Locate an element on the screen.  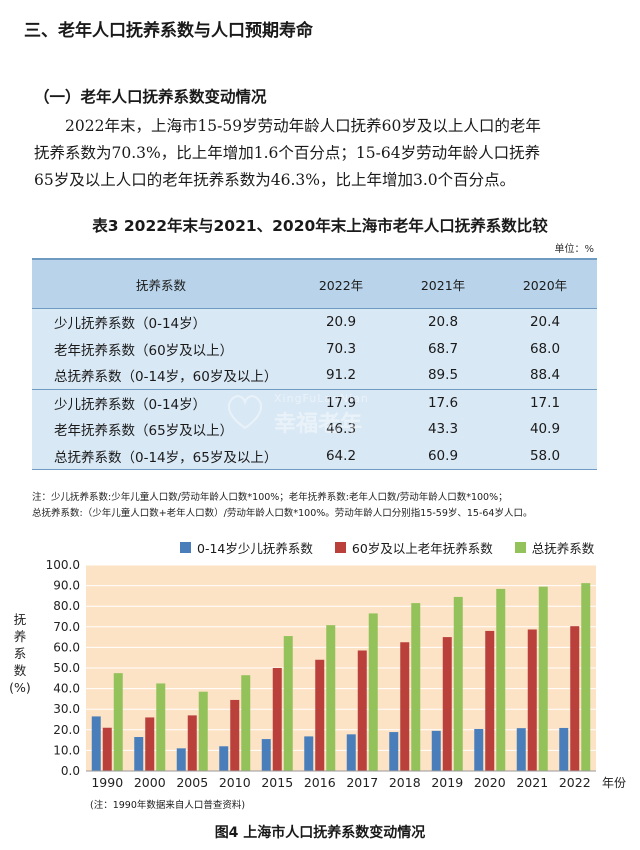
table-cell: 17.6 is located at coordinates (443, 402).